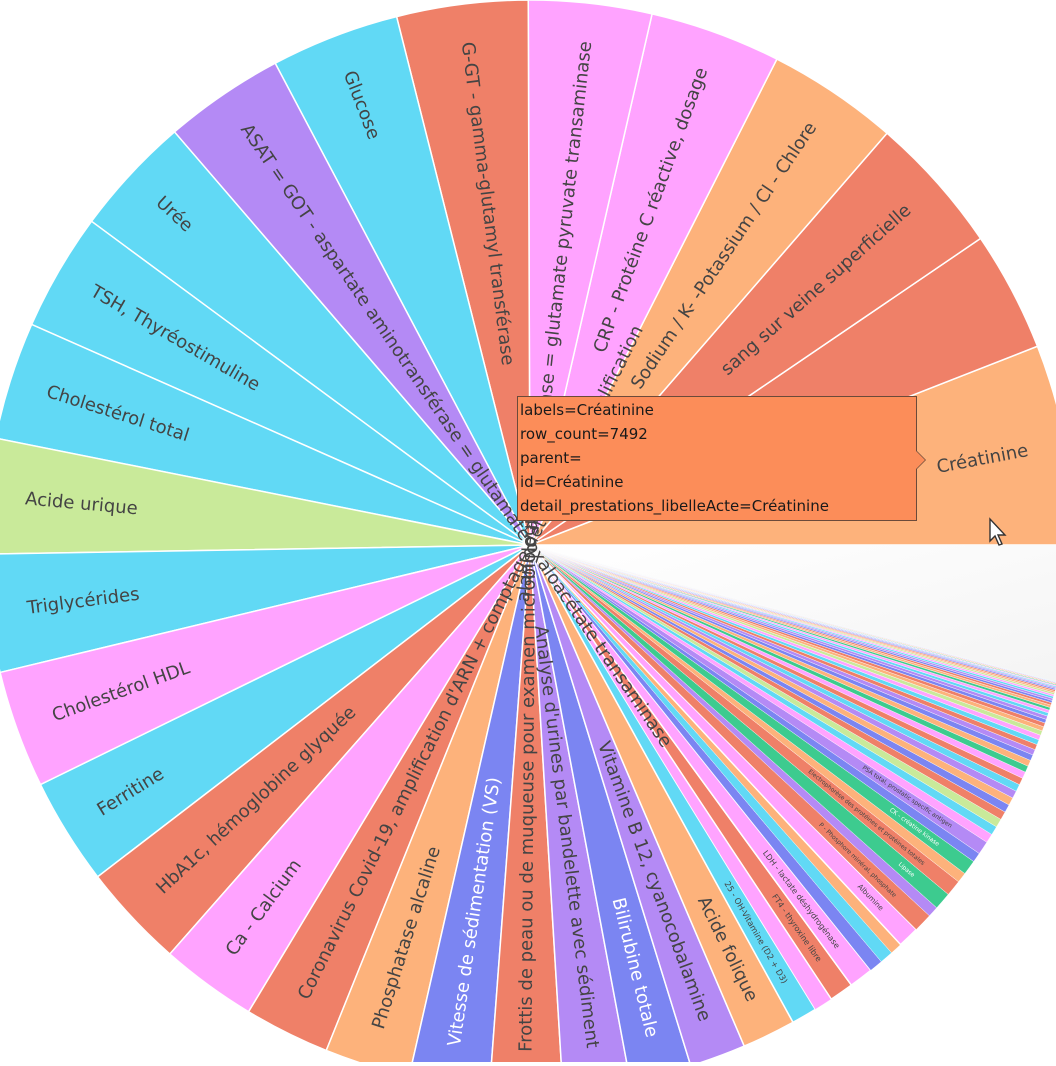 The width and height of the screenshot is (1056, 1066). Describe the element at coordinates (587, 410) in the screenshot. I see `tooltip-labels-line: labels=Créatinine` at that location.